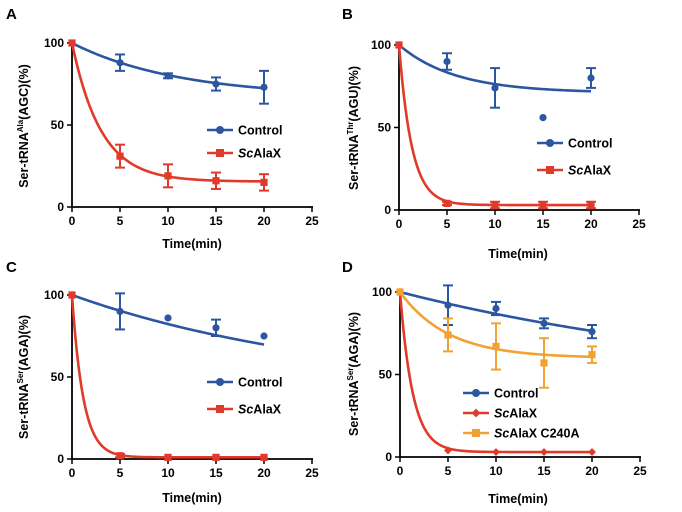 This screenshot has width=682, height=512. Describe the element at coordinates (518, 499) in the screenshot. I see `x-axis-title-d: Time(min)` at that location.